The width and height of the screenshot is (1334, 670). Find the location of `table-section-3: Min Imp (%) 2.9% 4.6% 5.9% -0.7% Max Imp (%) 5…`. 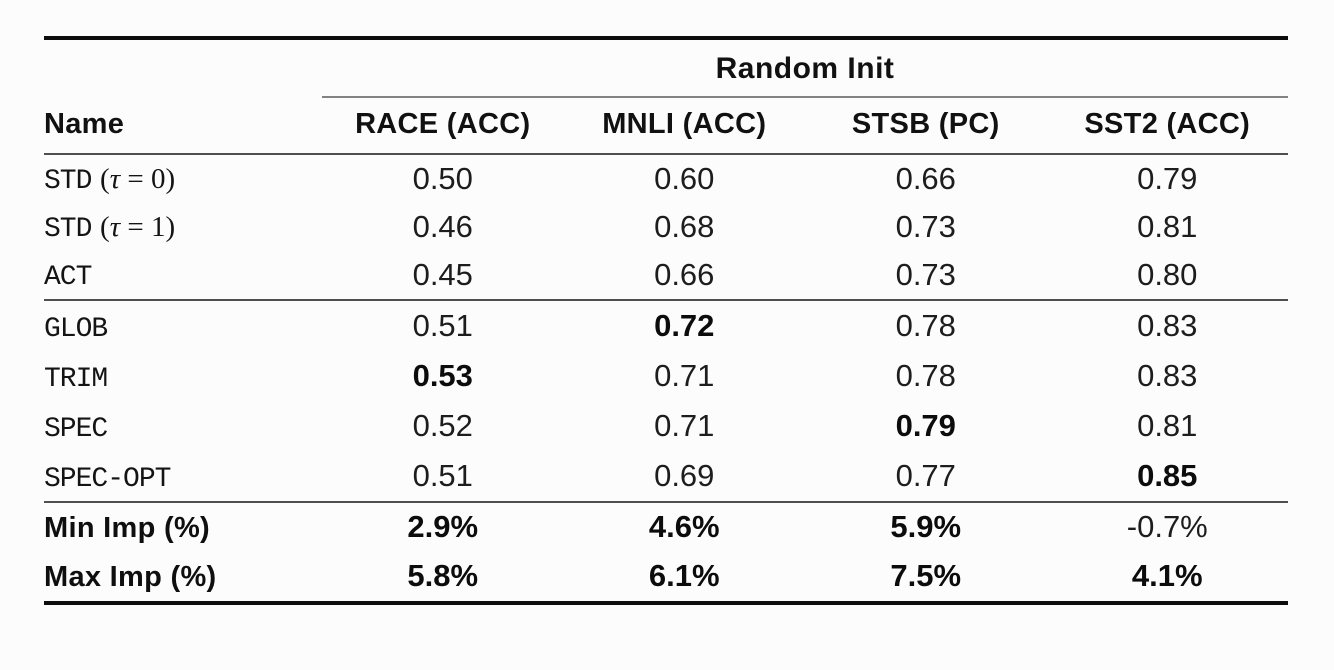

table-section-3: Min Imp (%) 2.9% 4.6% 5.9% -0.7% Max Imp (%) 5… is located at coordinates (666, 553).